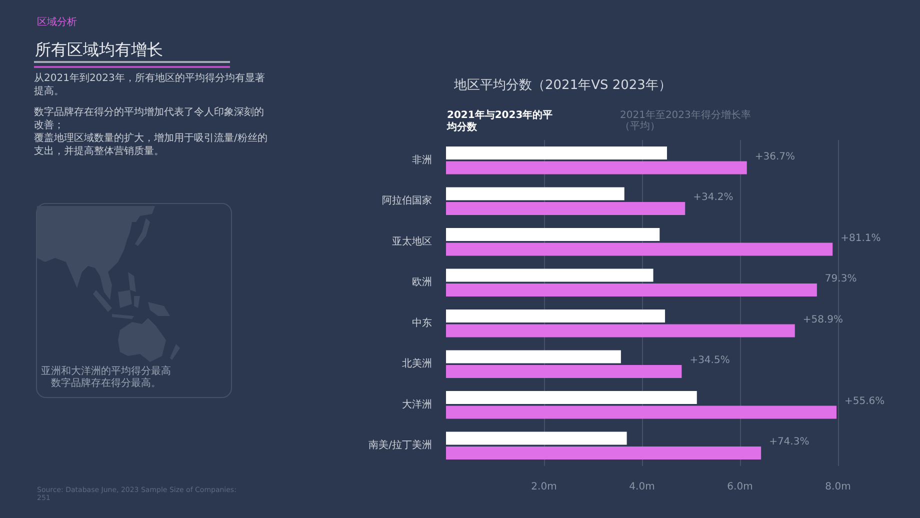 This screenshot has width=920, height=518. What do you see at coordinates (422, 160) in the screenshot?
I see `y-tick-label: 非洲` at bounding box center [422, 160].